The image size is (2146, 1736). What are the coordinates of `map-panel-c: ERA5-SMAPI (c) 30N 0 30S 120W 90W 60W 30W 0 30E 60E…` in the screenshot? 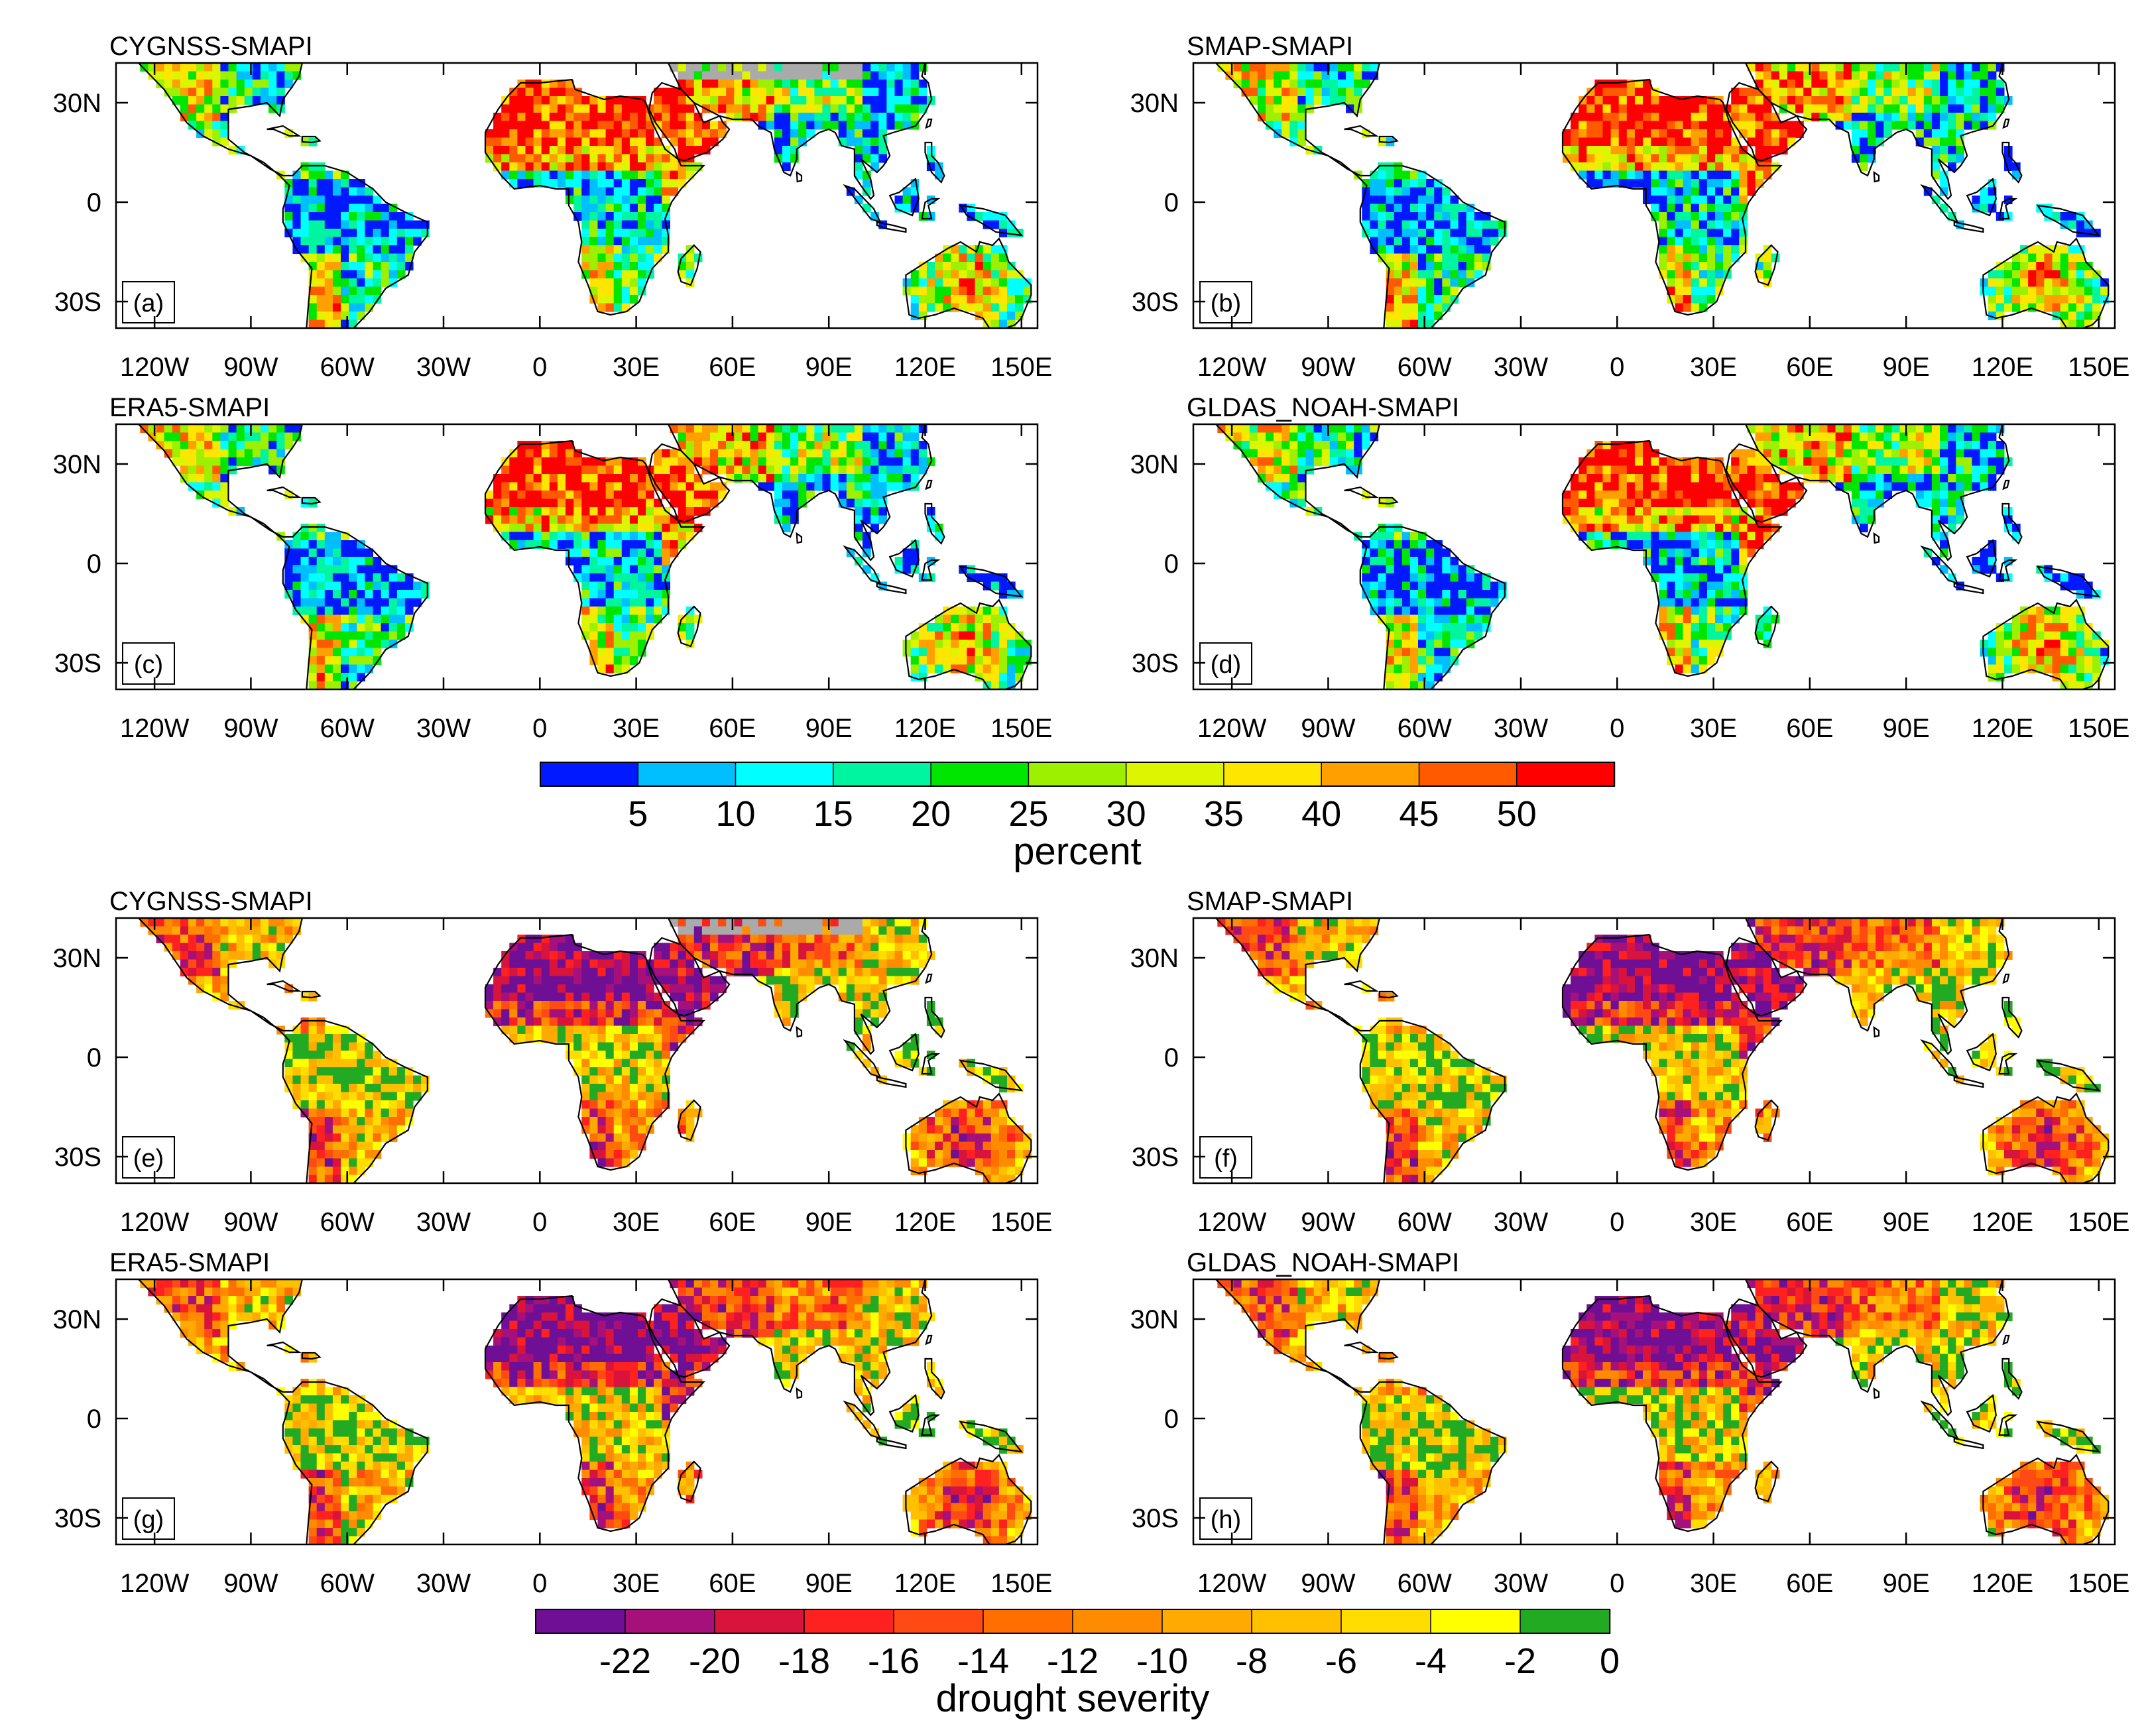 It's located at (553, 568).